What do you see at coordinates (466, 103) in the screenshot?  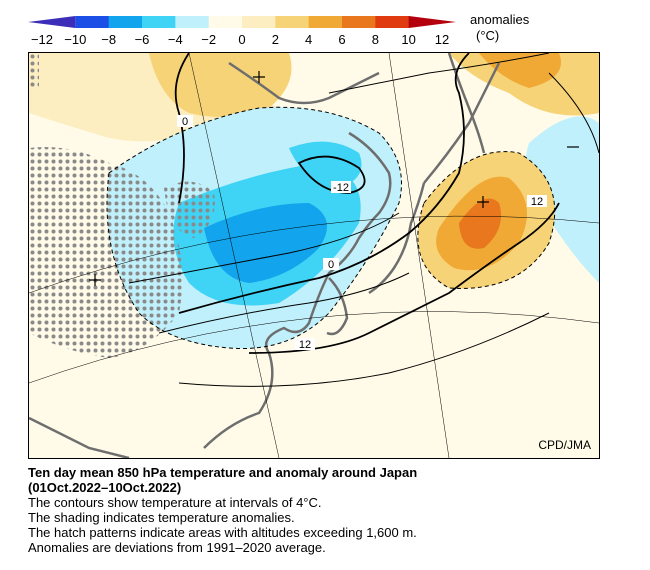 I see `coastline-kamchatka` at bounding box center [466, 103].